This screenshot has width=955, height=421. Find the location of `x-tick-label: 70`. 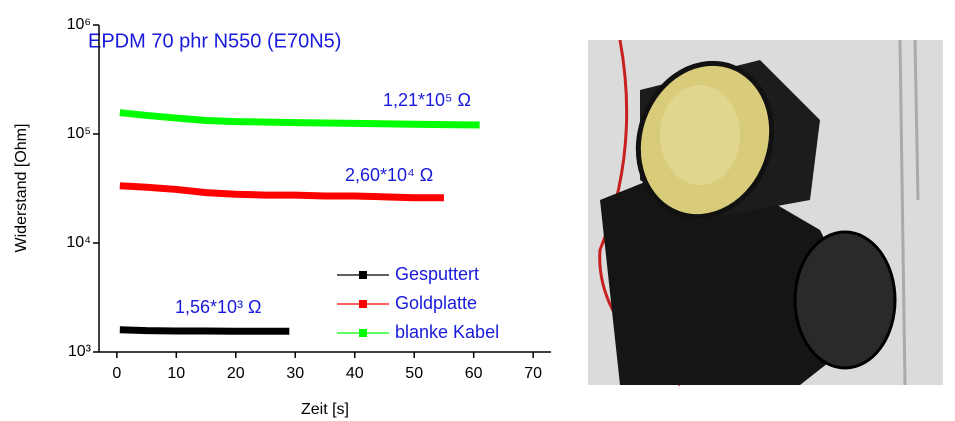

x-tick-label: 70 is located at coordinates (533, 373).